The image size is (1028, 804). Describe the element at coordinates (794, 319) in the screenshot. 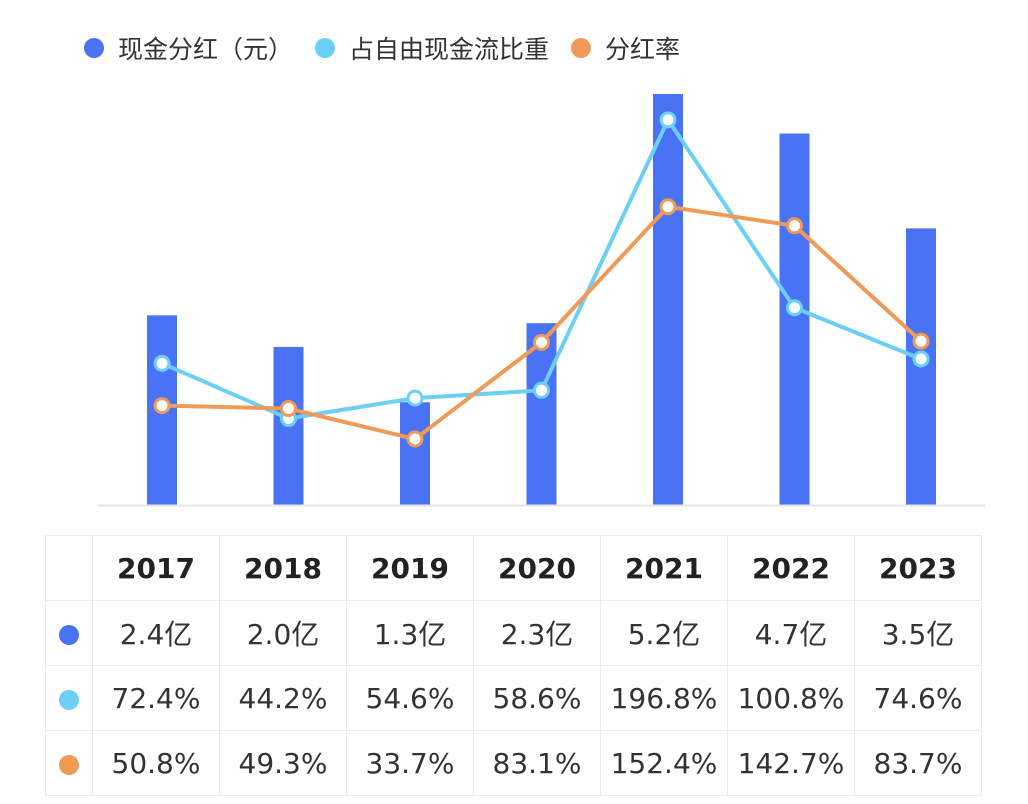

I see `bar-2022` at that location.